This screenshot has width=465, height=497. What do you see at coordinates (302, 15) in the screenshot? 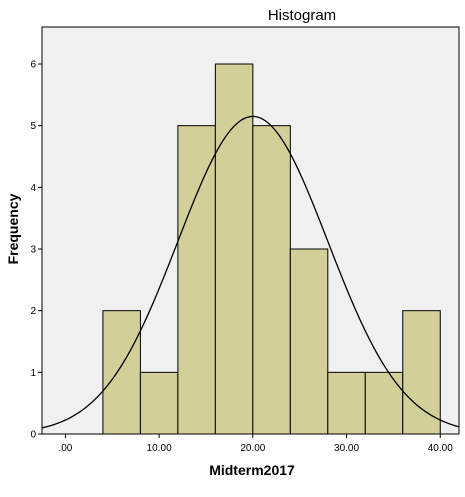
I see `chart-title: Histogram` at bounding box center [302, 15].